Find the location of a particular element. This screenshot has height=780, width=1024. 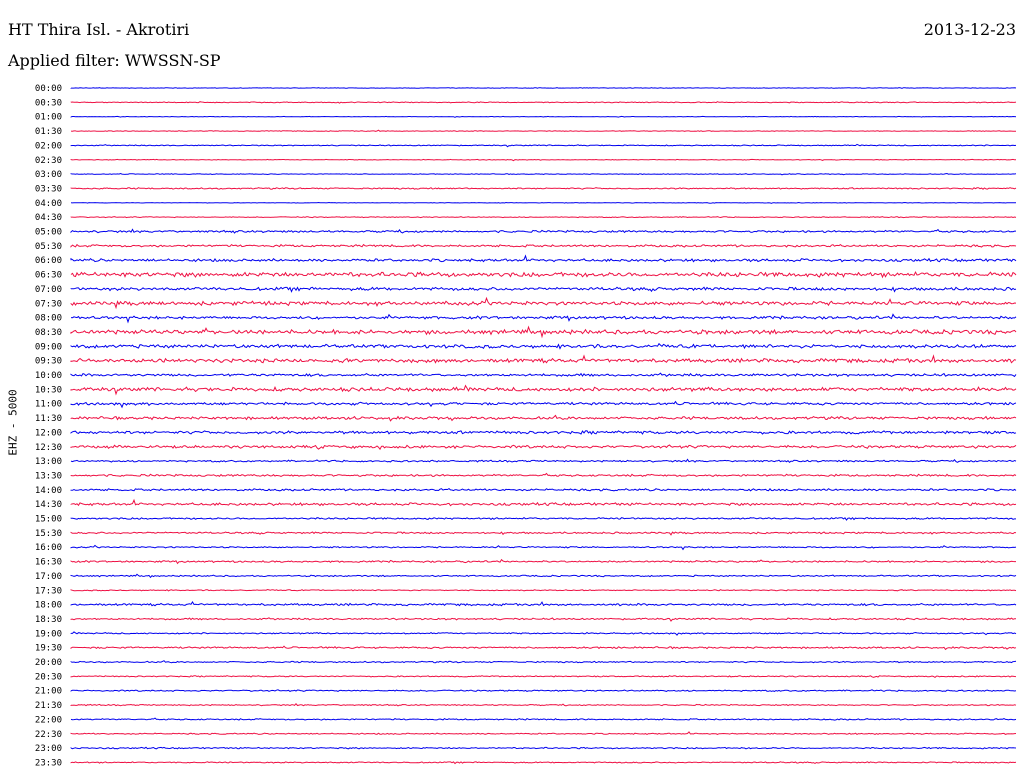

row-time-label: 00:00 is located at coordinates (48, 89).